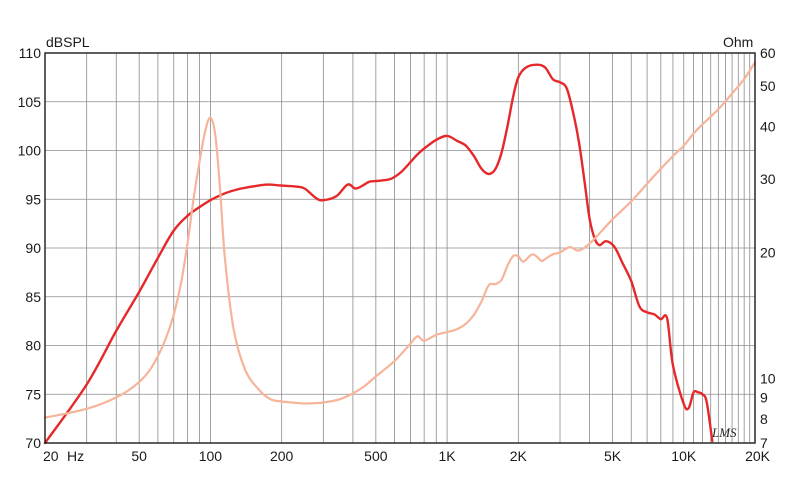  What do you see at coordinates (51, 456) in the screenshot?
I see `x-tick-label: 20` at bounding box center [51, 456].